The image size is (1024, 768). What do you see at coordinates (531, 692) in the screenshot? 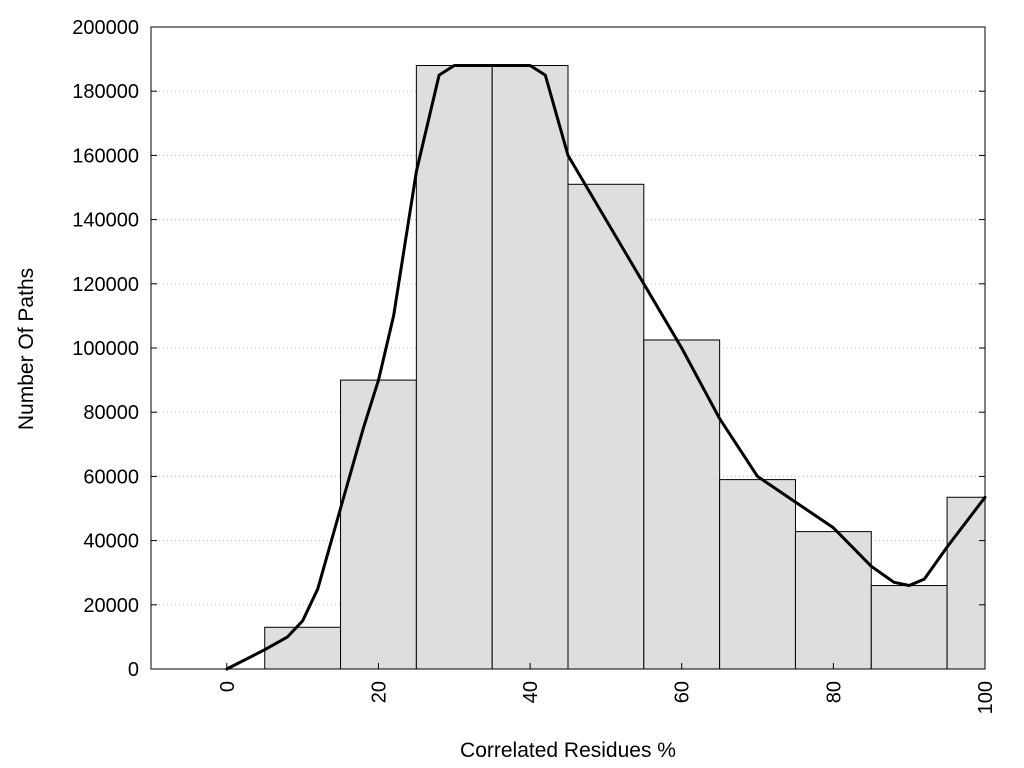
I see `x-tick-label: 40` at bounding box center [531, 692].